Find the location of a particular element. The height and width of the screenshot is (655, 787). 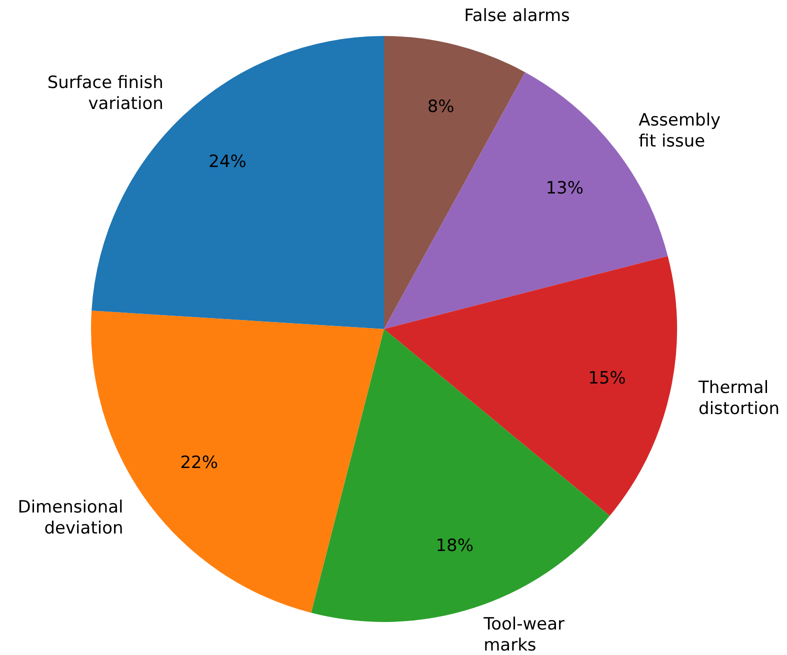

data-label: 8% is located at coordinates (440, 107).